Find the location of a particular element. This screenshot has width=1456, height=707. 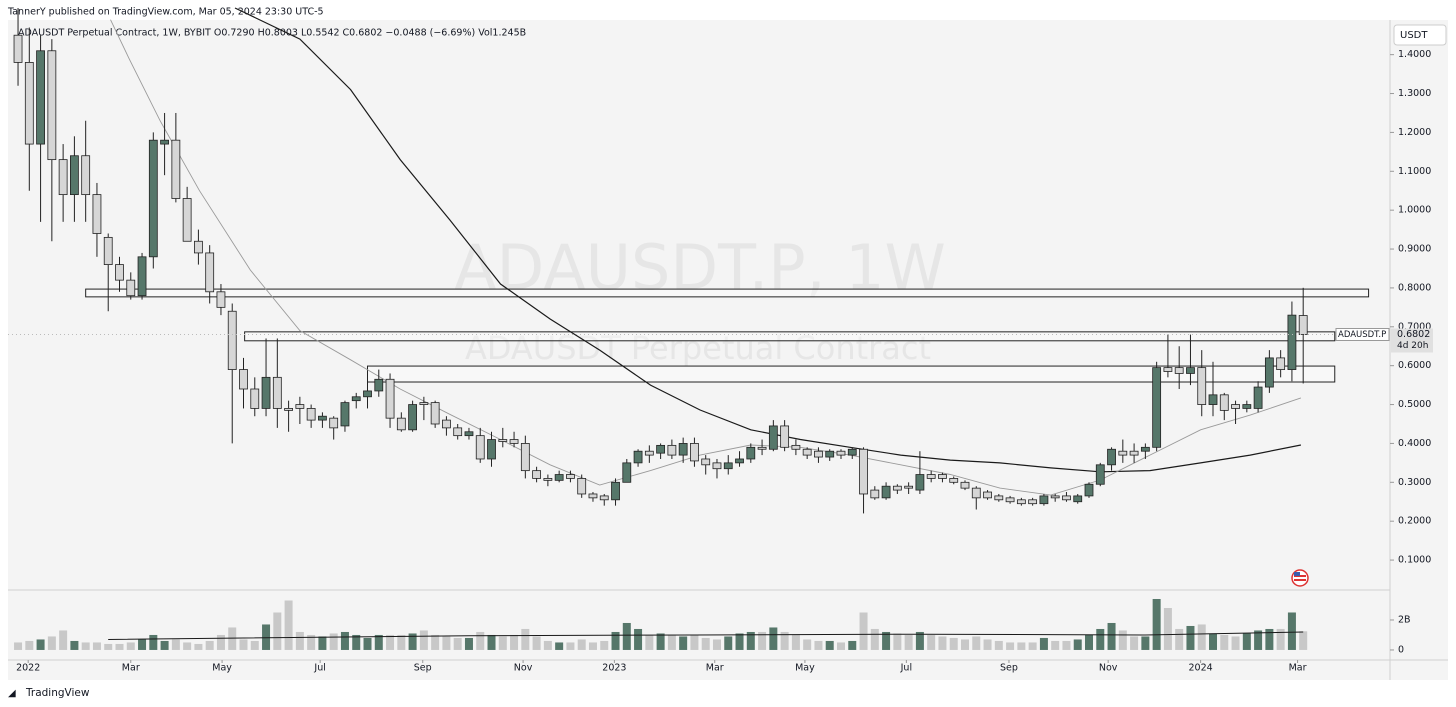

y-tick-label: 0.4000 is located at coordinates (1414, 443).